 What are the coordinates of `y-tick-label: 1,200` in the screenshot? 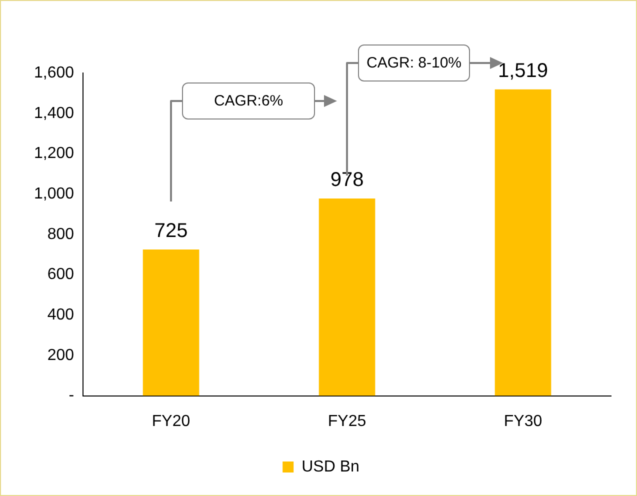 It's located at (54, 153).